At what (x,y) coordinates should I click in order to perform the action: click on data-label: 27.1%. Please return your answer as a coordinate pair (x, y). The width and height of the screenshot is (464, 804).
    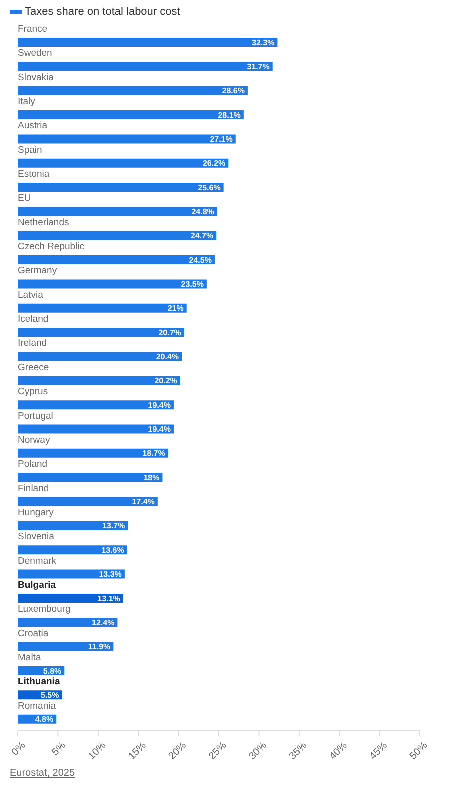
    Looking at the image, I should click on (221, 139).